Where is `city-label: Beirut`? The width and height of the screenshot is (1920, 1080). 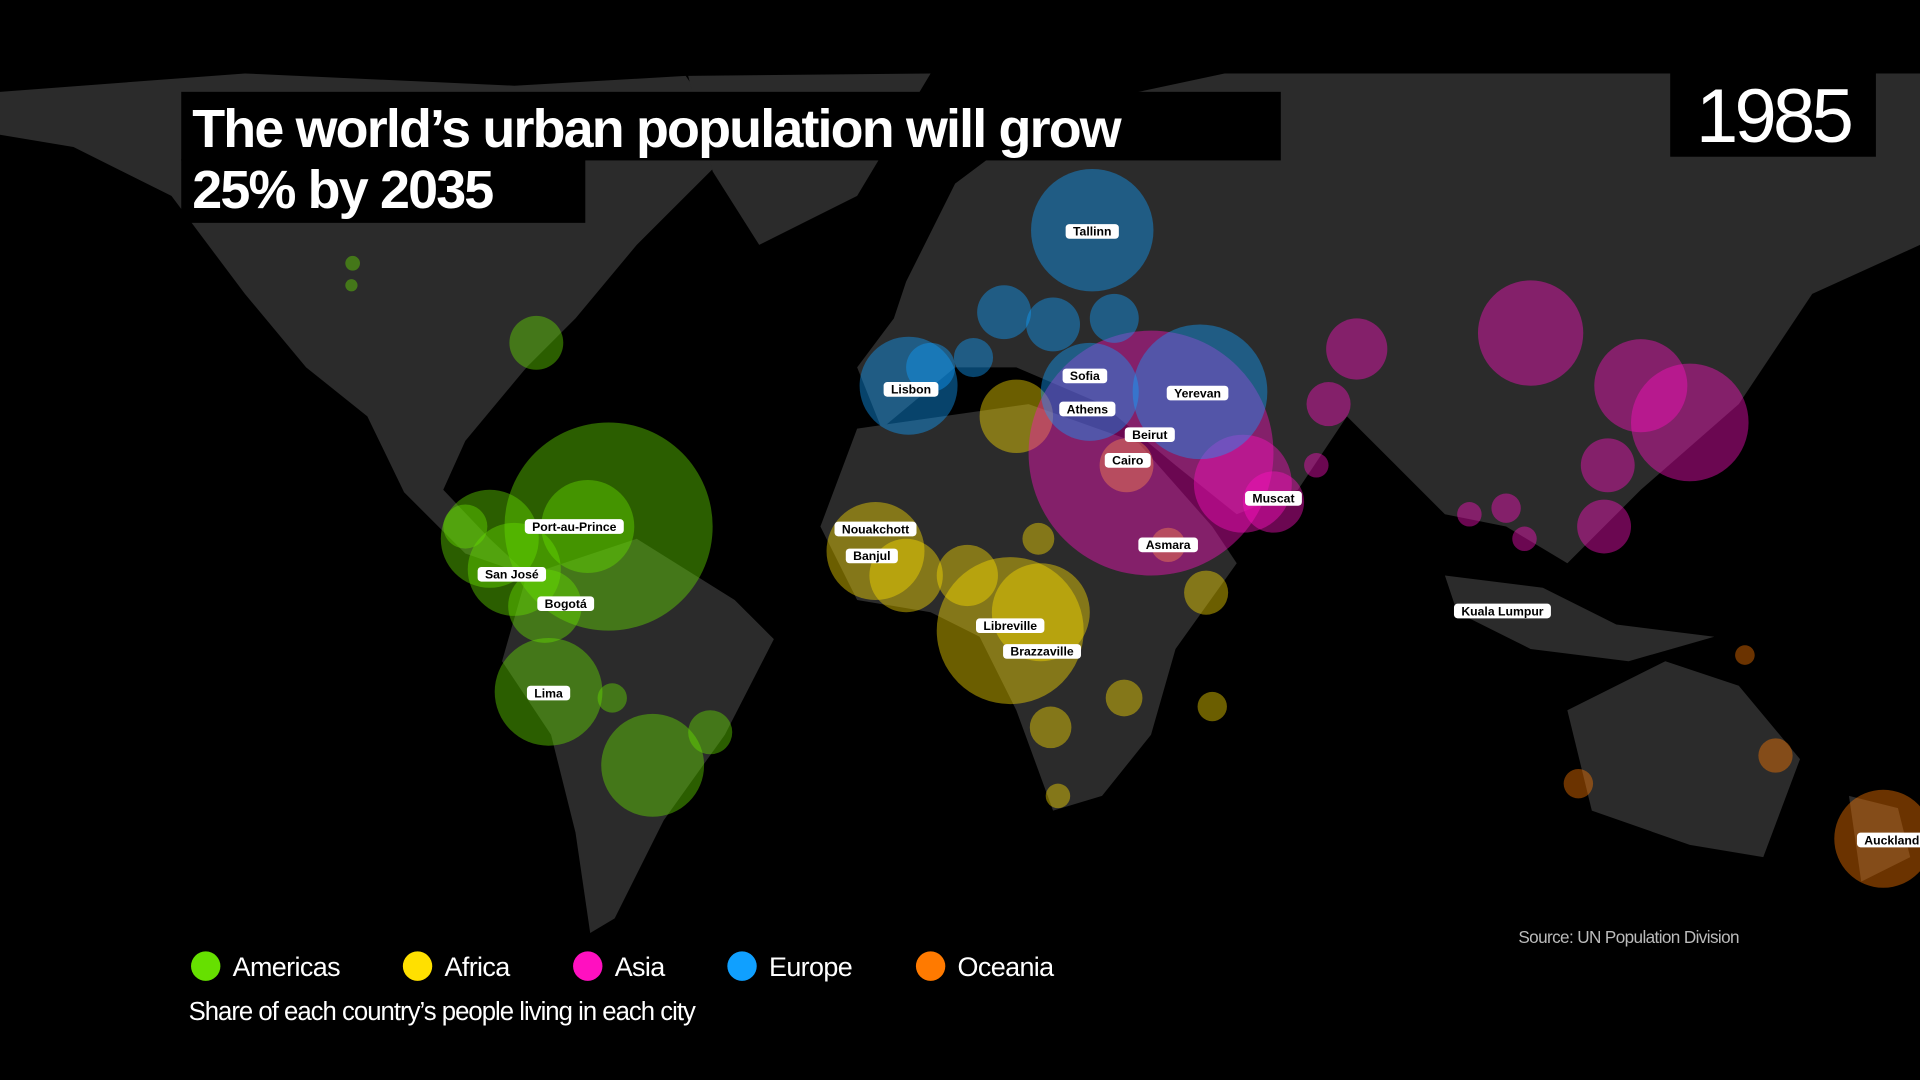
city-label: Beirut is located at coordinates (1149, 435).